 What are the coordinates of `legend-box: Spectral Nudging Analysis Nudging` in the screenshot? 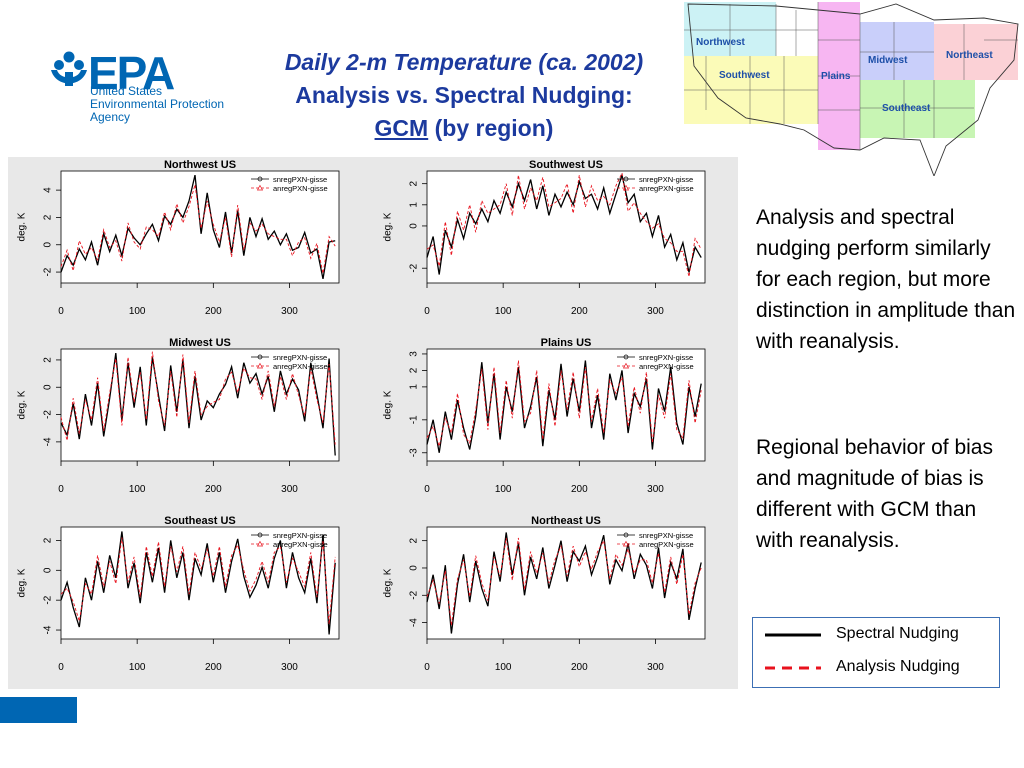 It's located at (876, 652).